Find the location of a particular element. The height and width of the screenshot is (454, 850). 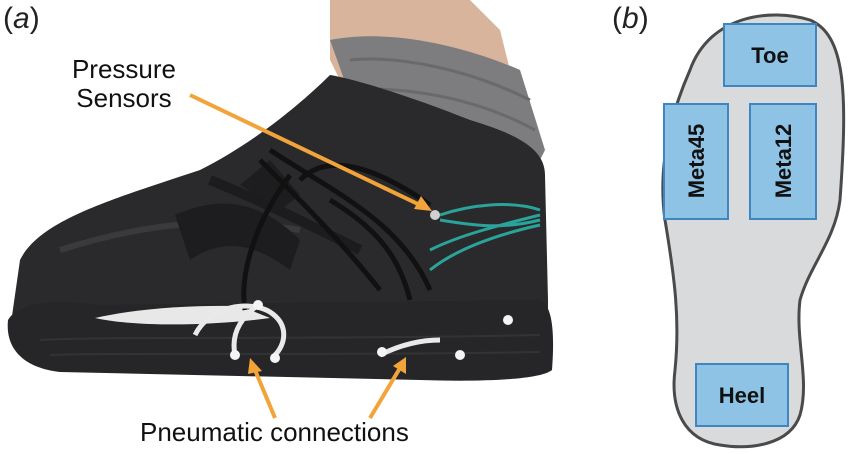

pressure-caption-line-2: Sensors is located at coordinates (124, 98).